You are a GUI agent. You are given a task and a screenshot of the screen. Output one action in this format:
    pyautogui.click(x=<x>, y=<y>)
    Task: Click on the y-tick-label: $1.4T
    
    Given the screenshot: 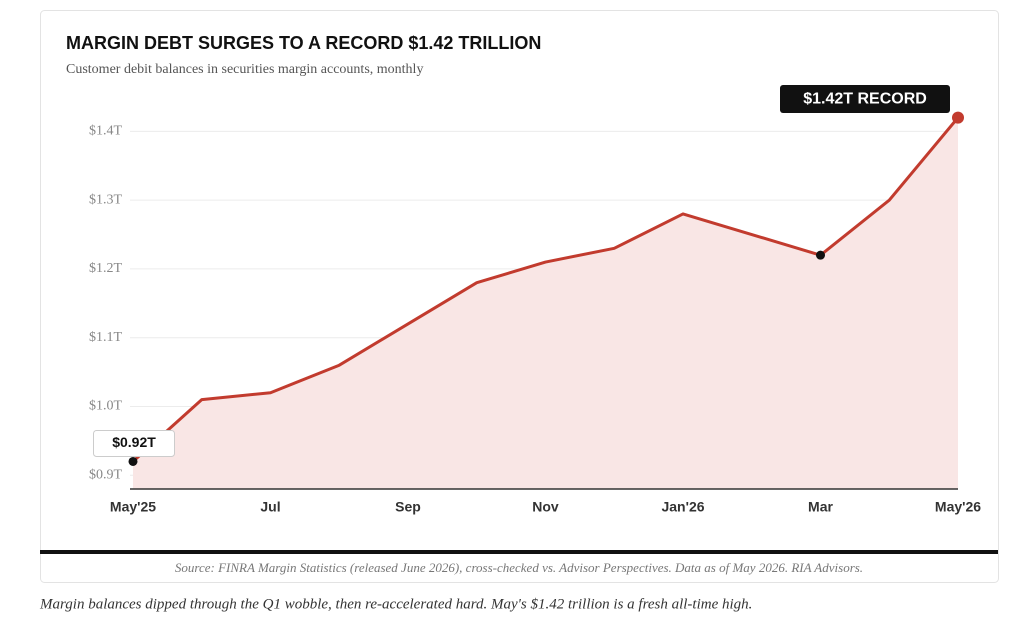 What is the action you would take?
    pyautogui.click(x=106, y=131)
    